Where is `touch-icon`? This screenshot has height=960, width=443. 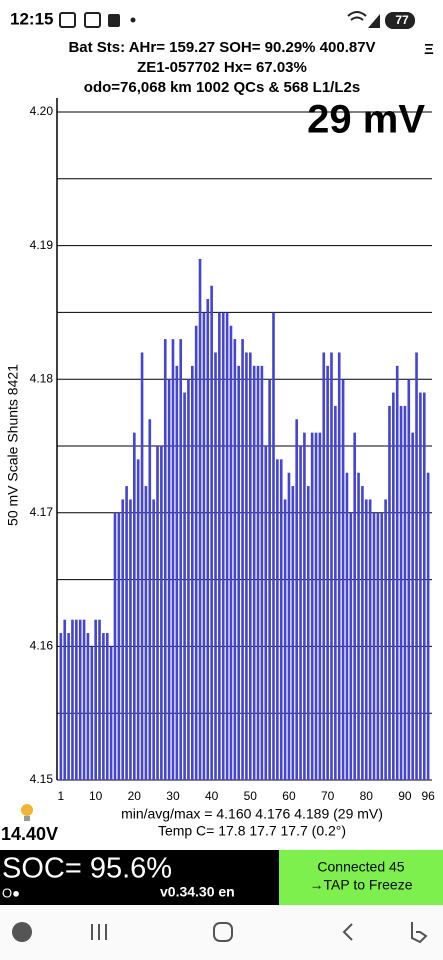 touch-icon is located at coordinates (419, 933).